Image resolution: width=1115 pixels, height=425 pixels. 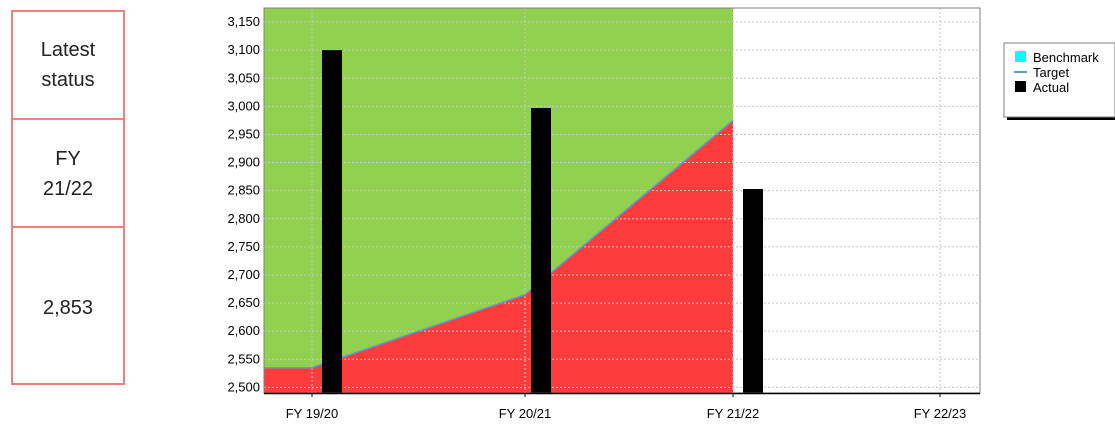 I want to click on y-tick-label: 3,150, so click(x=243, y=21).